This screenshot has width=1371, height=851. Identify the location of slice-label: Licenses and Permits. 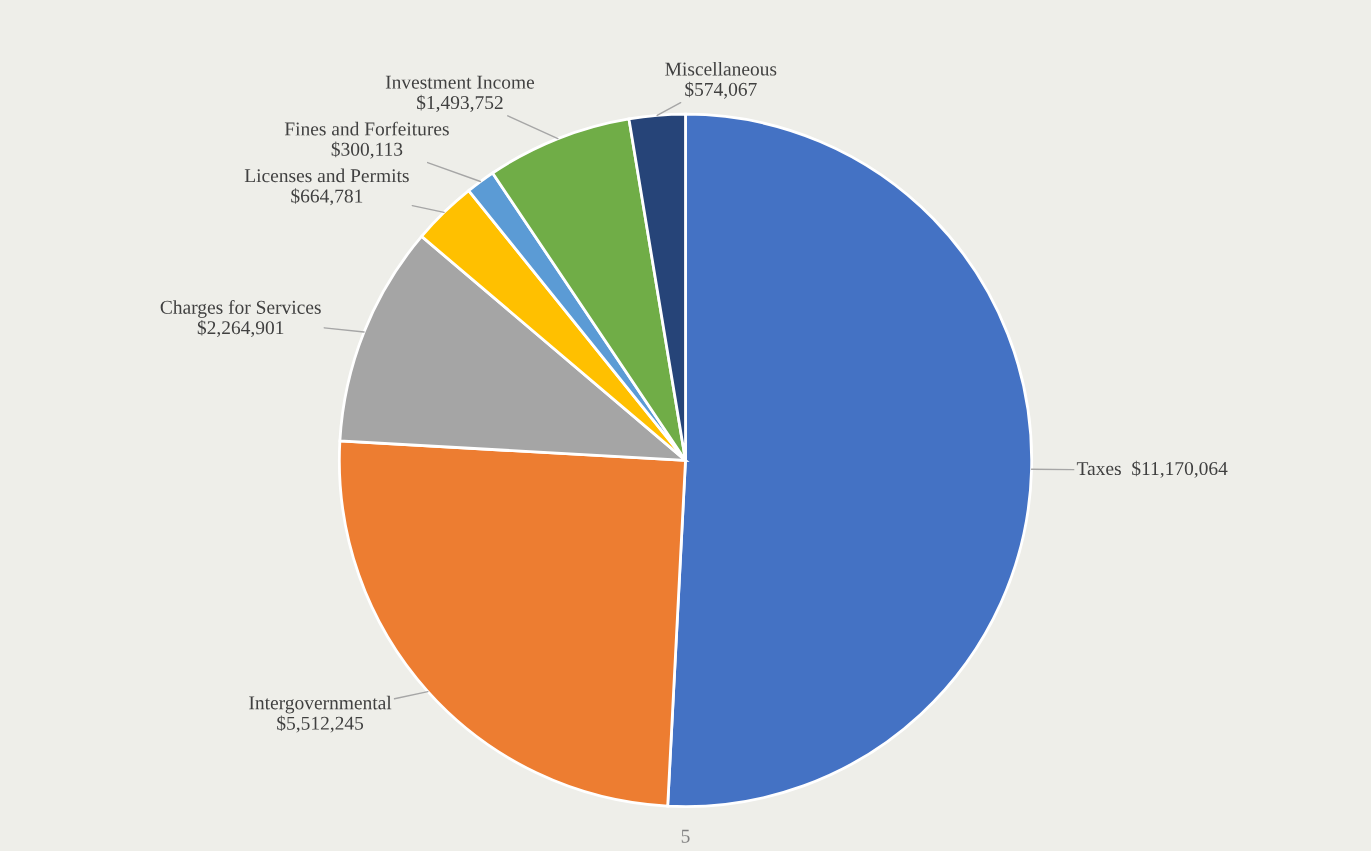
(326, 175).